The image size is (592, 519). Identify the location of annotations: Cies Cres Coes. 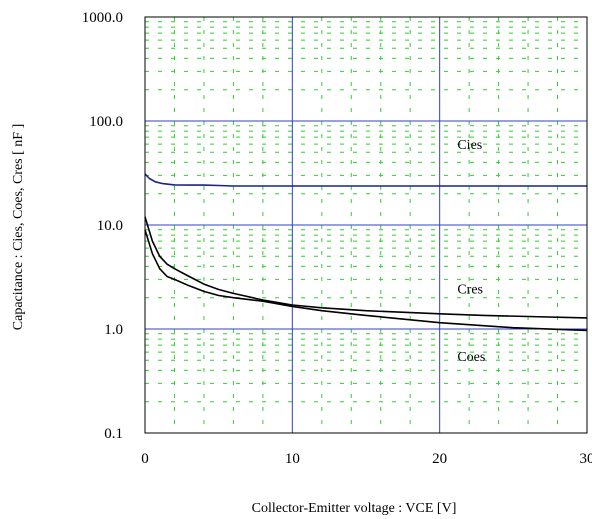
(471, 251).